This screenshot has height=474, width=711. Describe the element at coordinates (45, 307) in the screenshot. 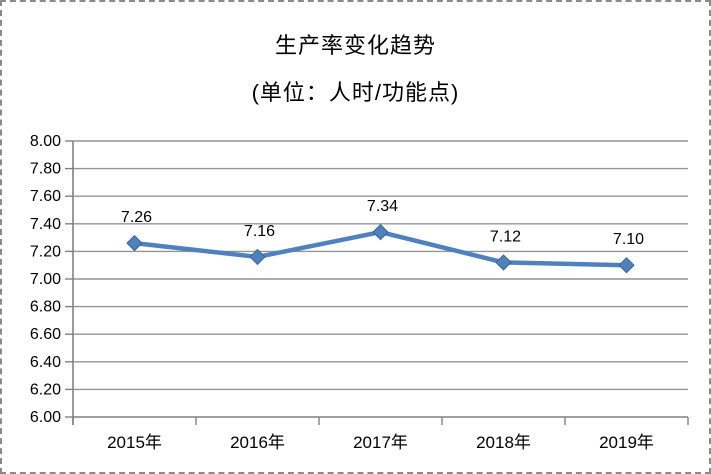

I see `y-tick-label: 6.80` at that location.